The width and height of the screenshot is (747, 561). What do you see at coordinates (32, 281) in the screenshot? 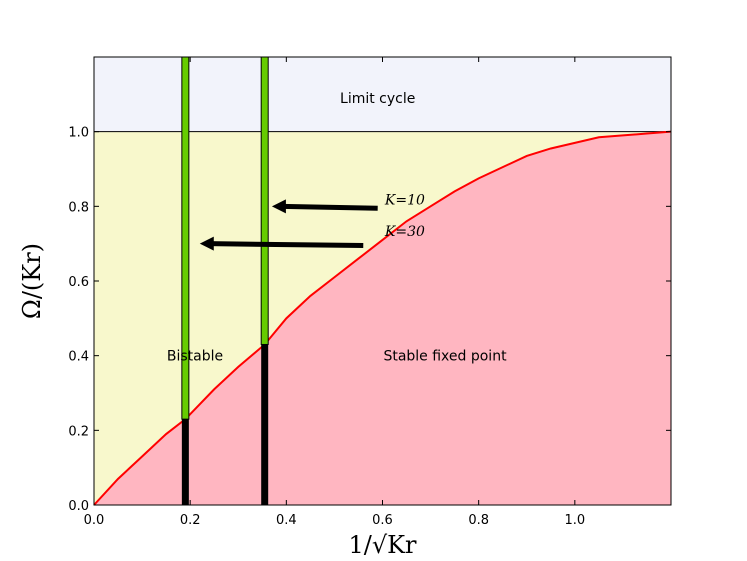
I see `y-axis-label: Ω/(Kr)` at bounding box center [32, 281].